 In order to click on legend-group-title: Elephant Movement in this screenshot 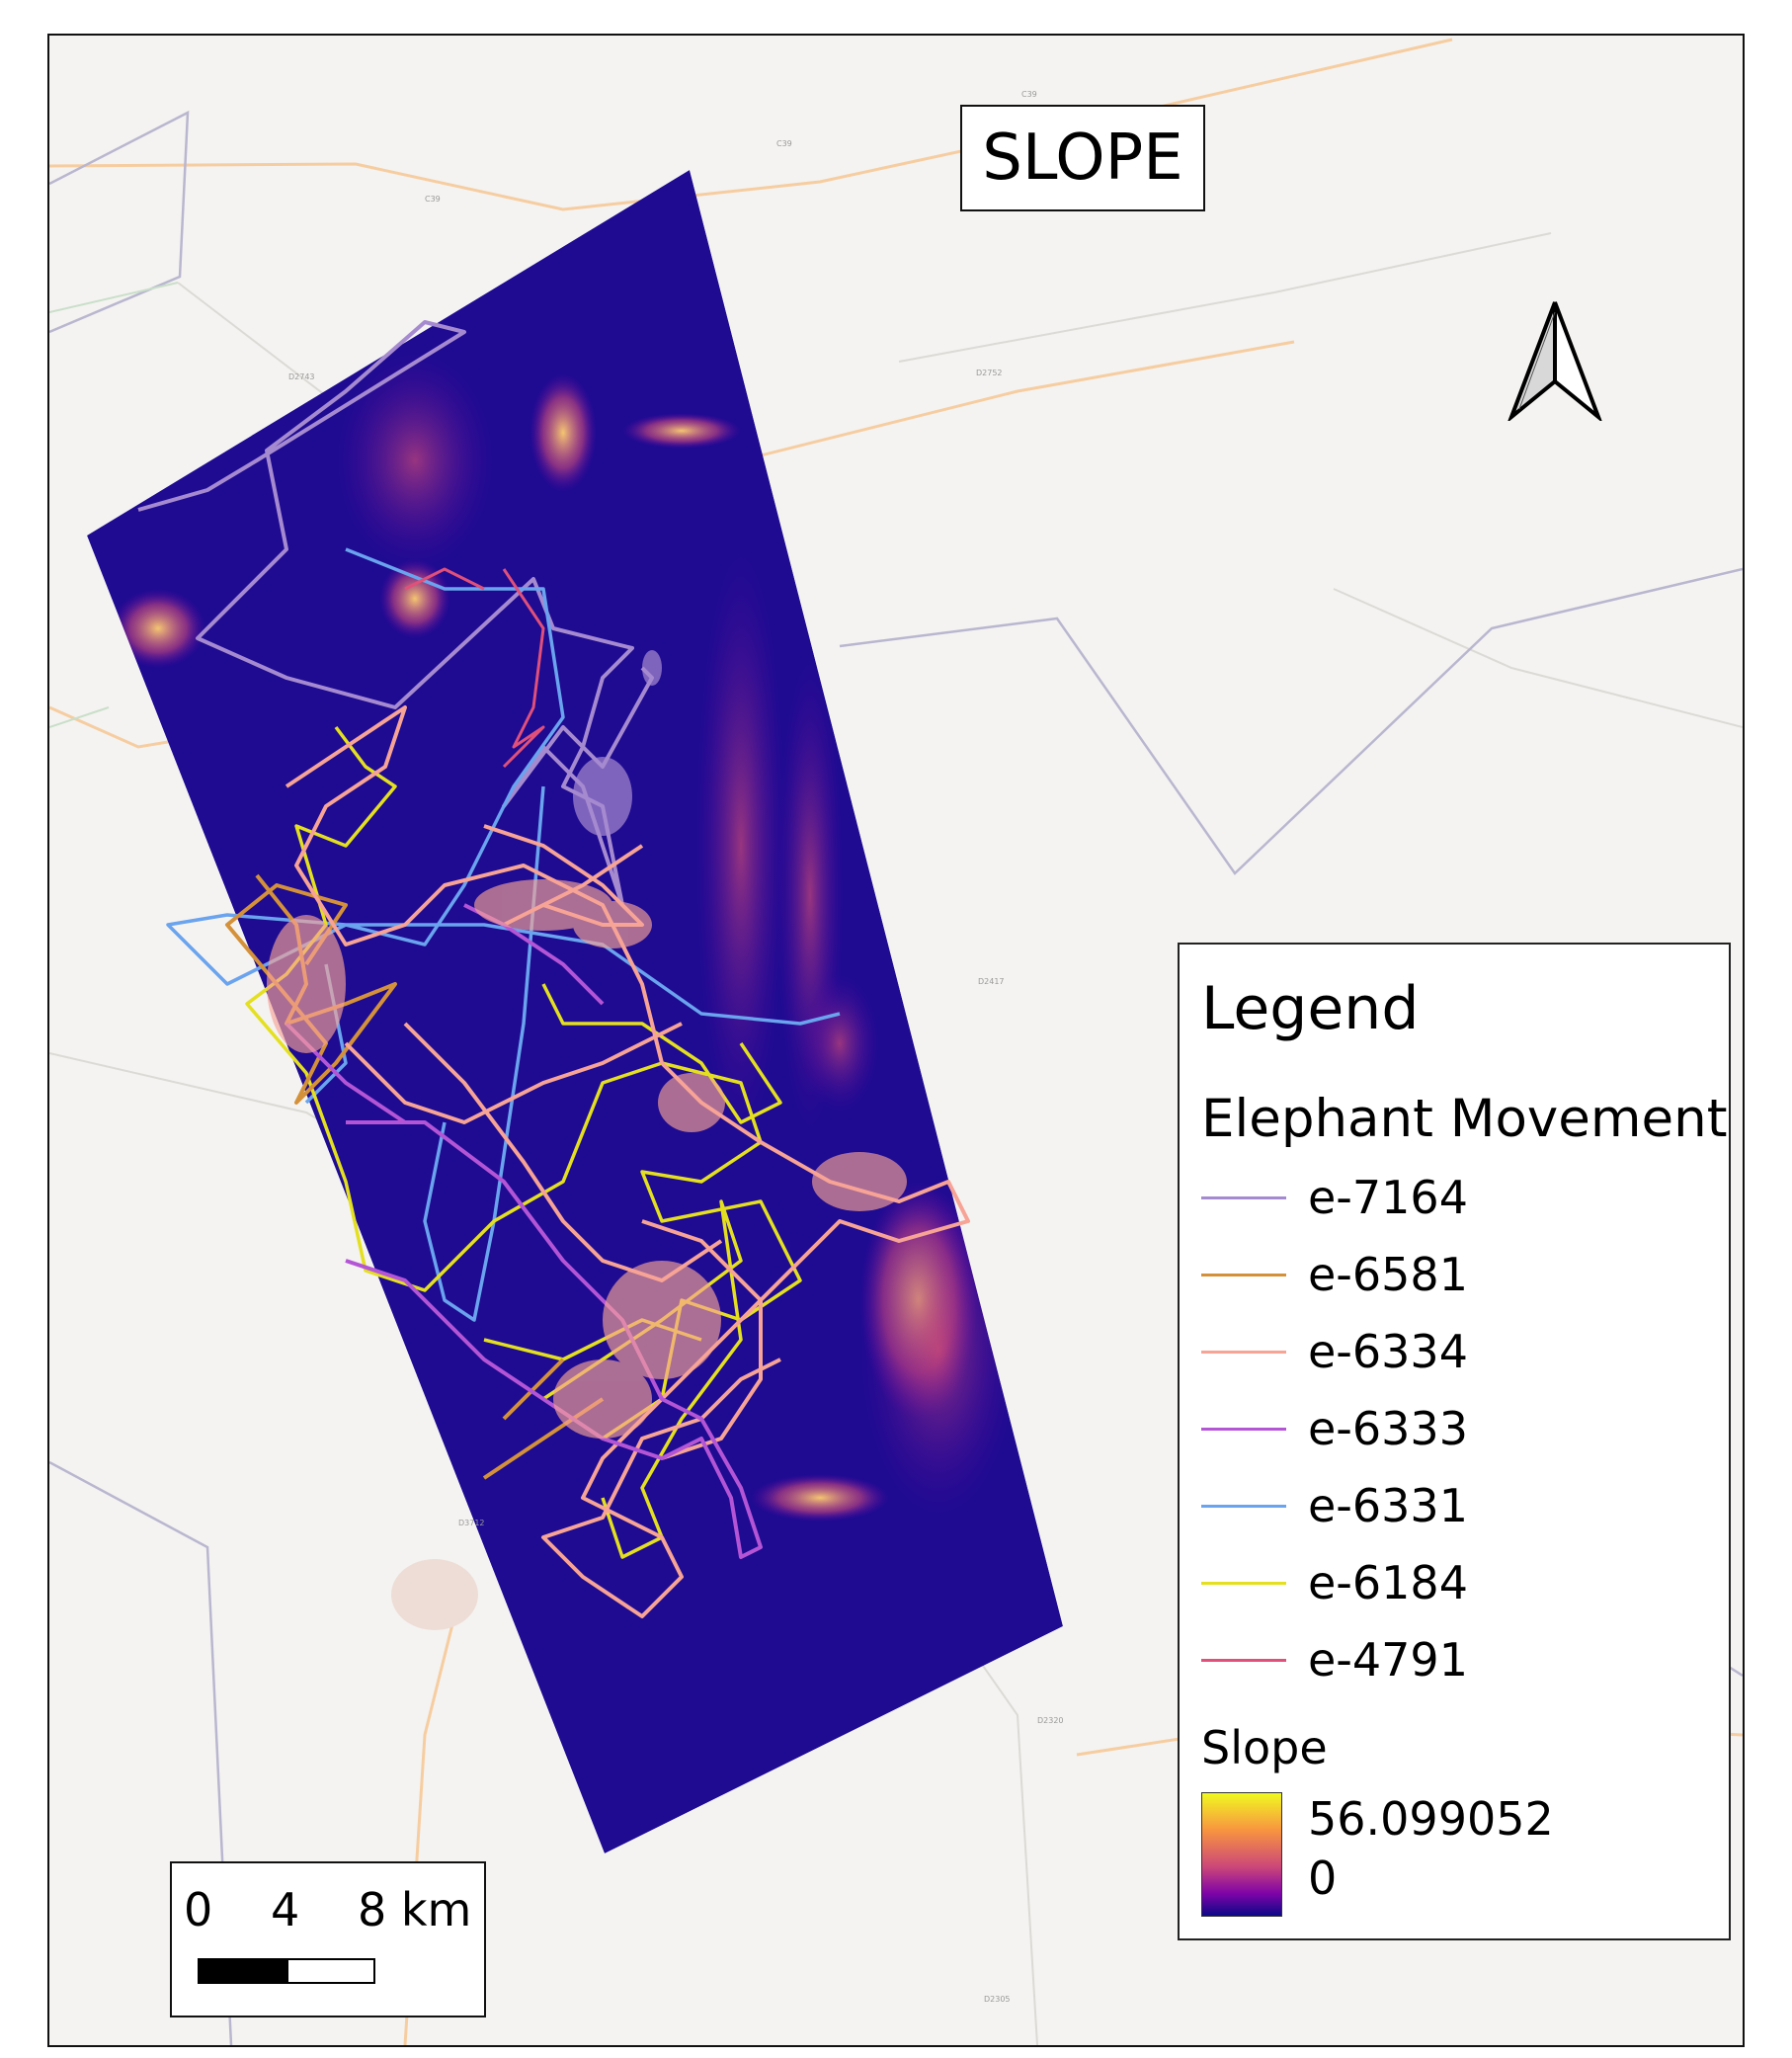, I will do `click(1464, 1119)`.